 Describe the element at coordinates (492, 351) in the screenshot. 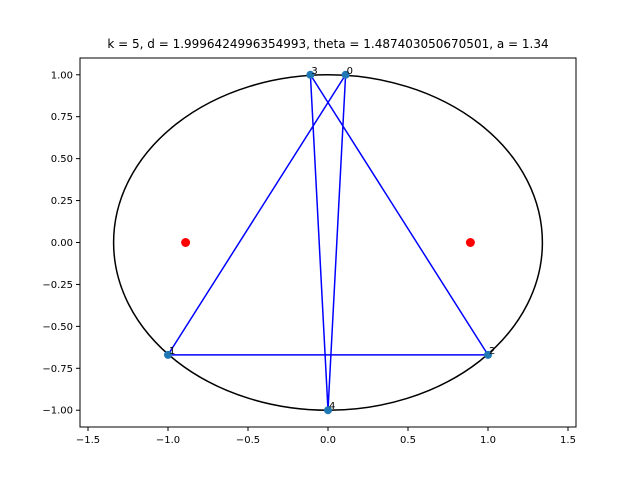

I see `point-label-2: 2` at that location.